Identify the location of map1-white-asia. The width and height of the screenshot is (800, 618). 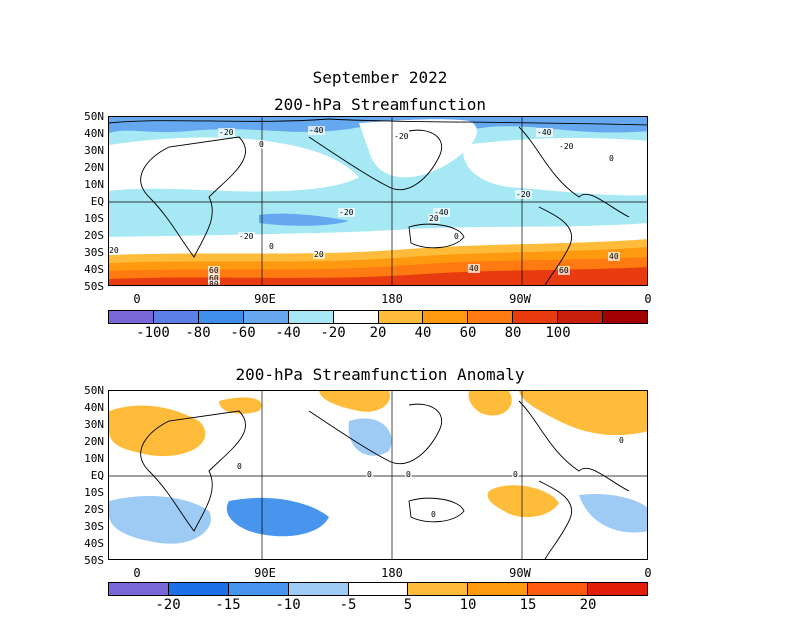
(418, 148).